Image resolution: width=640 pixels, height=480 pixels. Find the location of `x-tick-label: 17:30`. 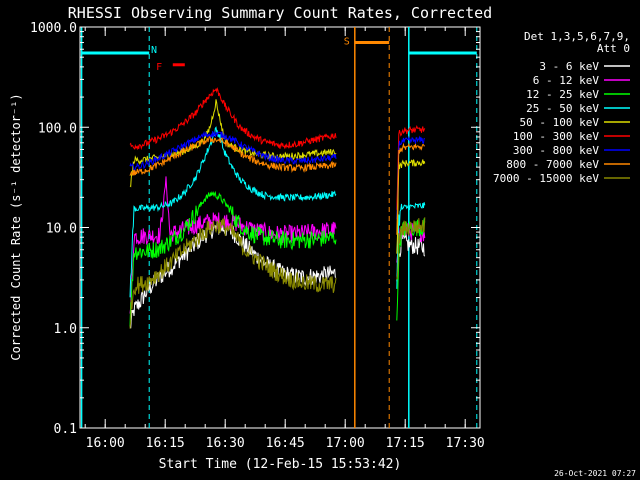

x-tick-label: 17:30 is located at coordinates (465, 443).